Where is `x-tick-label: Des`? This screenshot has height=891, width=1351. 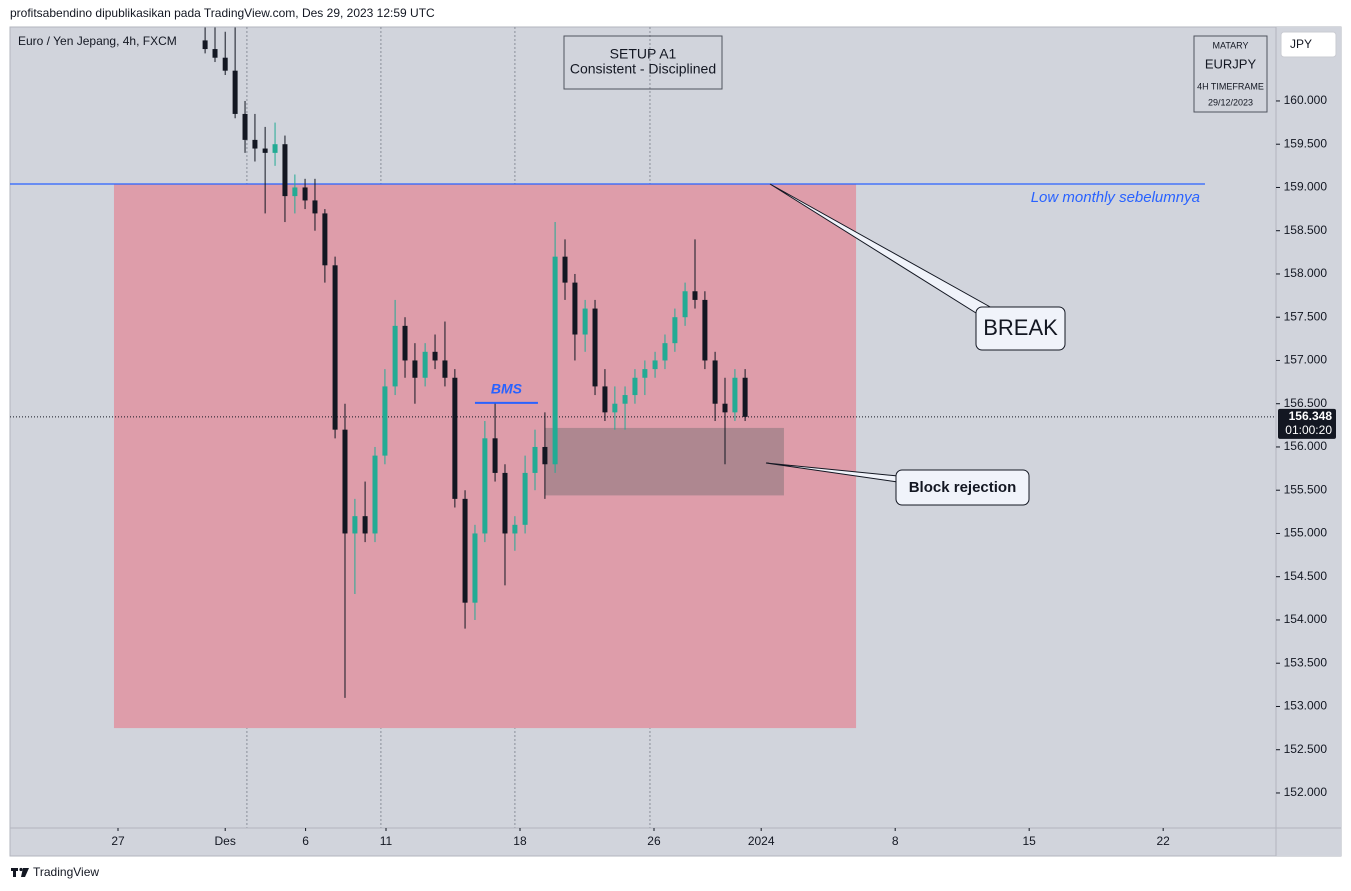 x-tick-label: Des is located at coordinates (225, 841).